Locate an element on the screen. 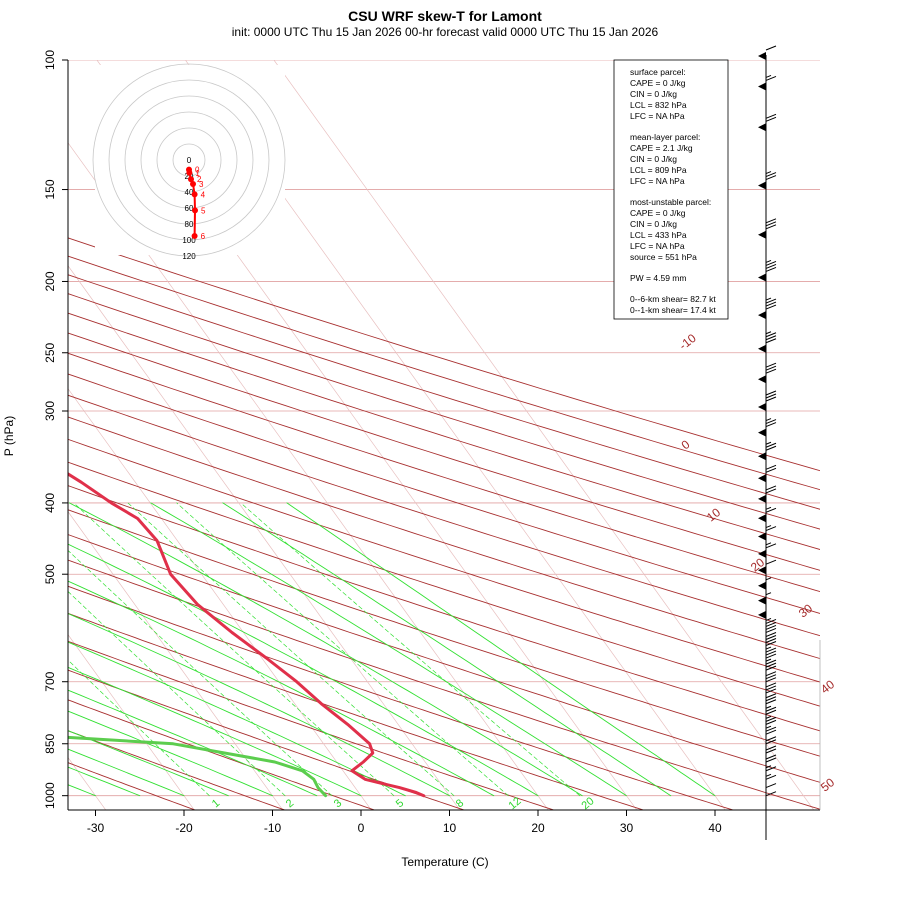 This screenshot has width=900, height=900. hodograph-ring-label: 120 is located at coordinates (189, 256).